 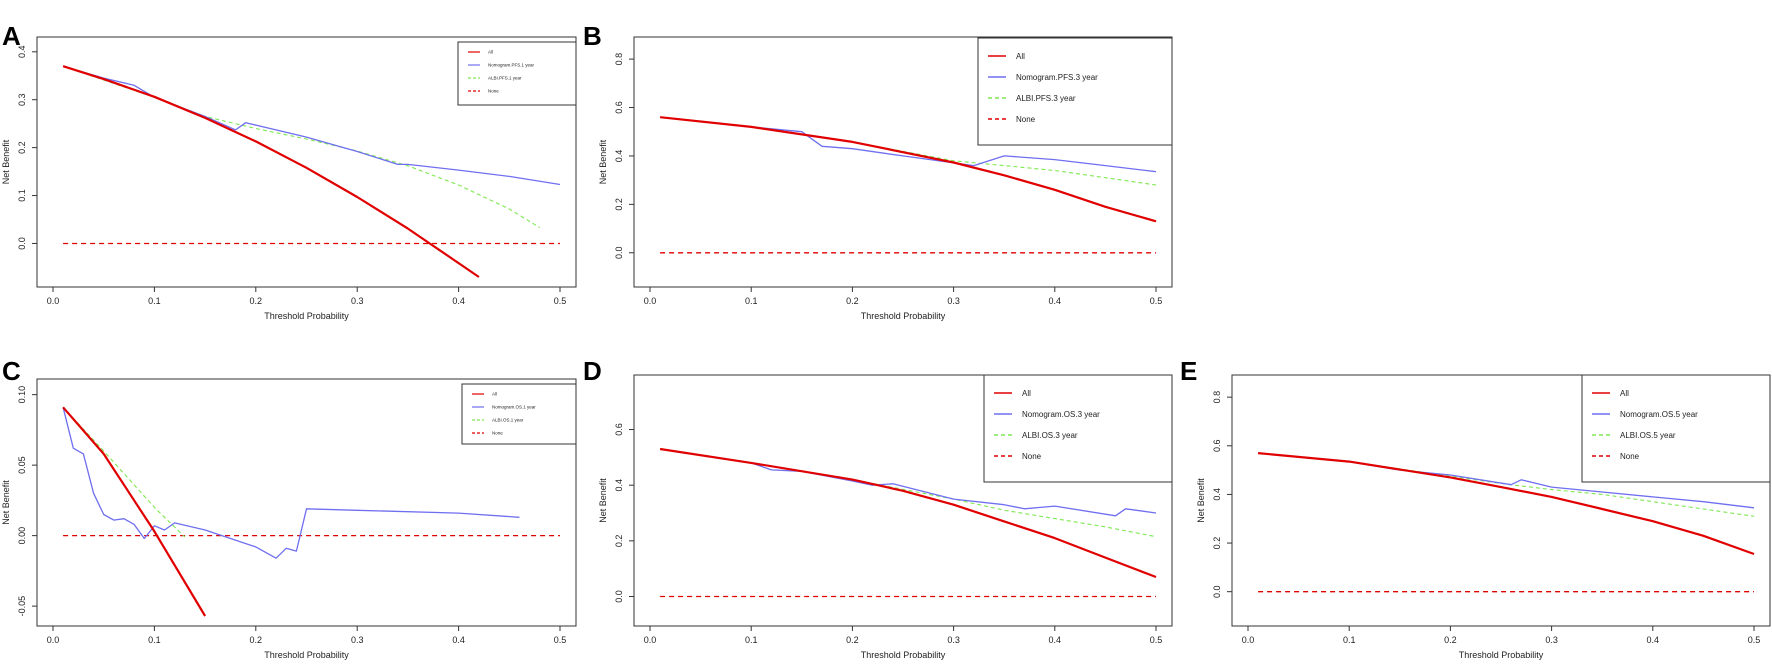 What do you see at coordinates (1659, 414) in the screenshot?
I see `legend-entry: Nomogram.OS.5 year` at bounding box center [1659, 414].